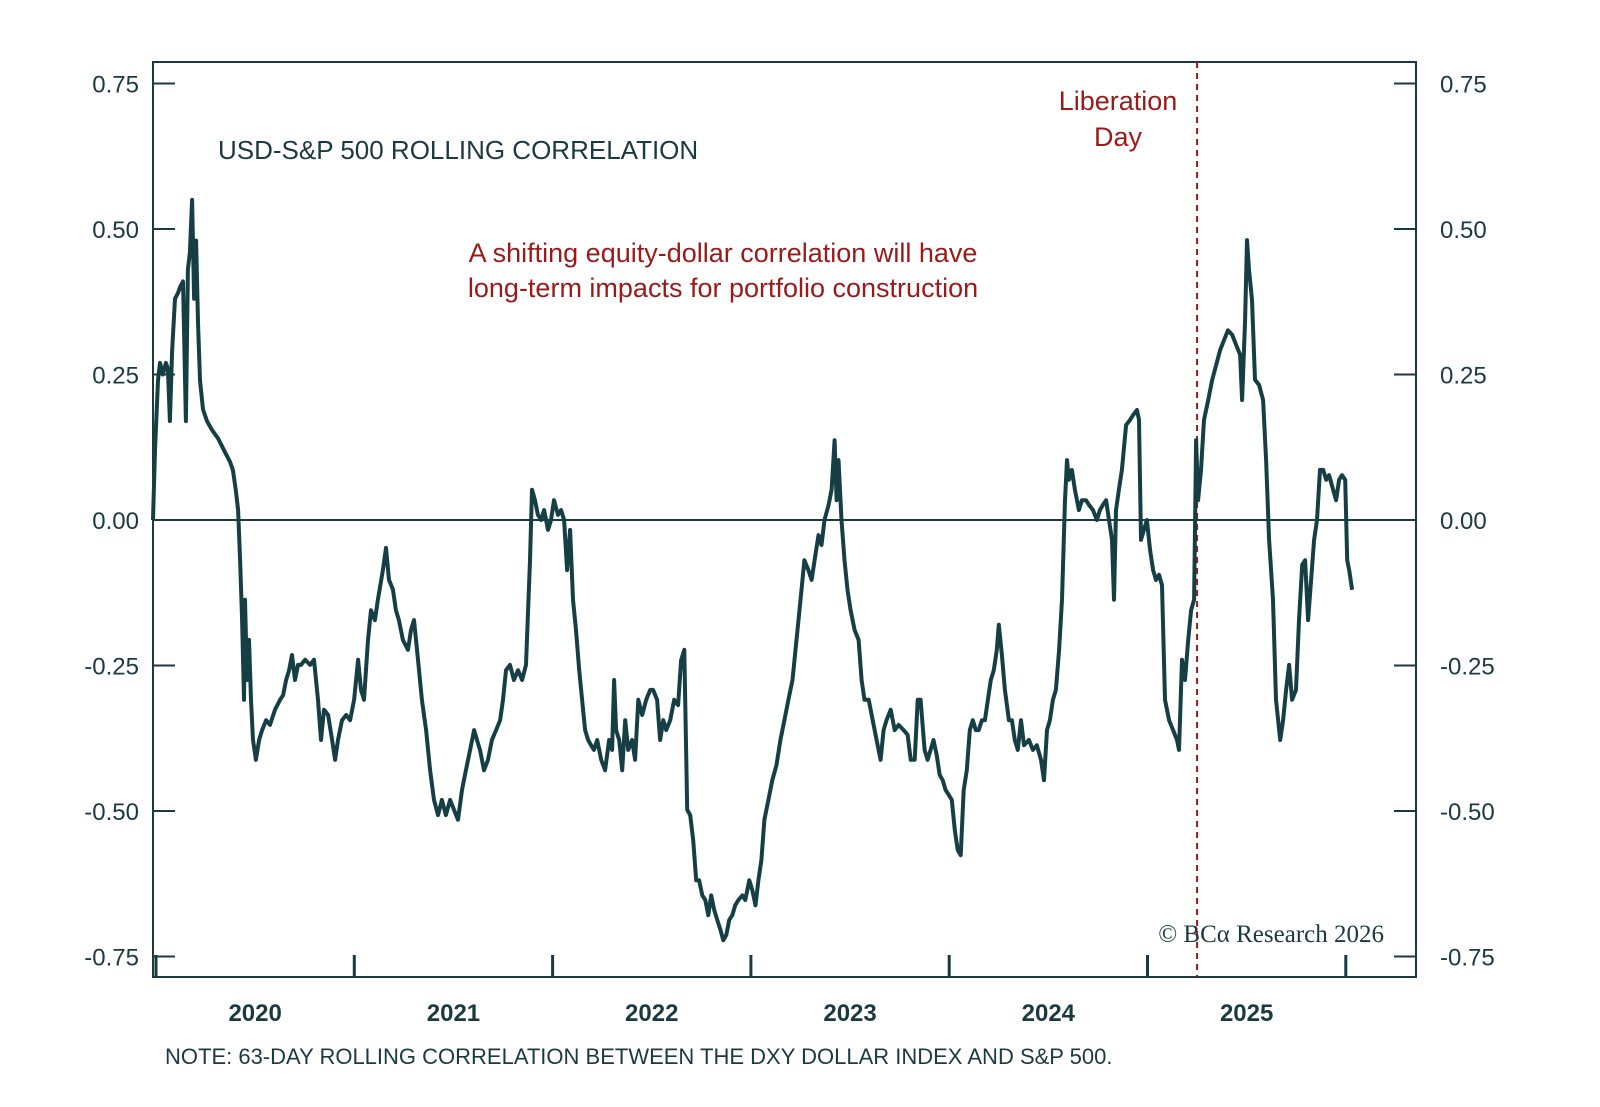  I want to click on y-tick-label-right: 0.75, so click(1463, 85).